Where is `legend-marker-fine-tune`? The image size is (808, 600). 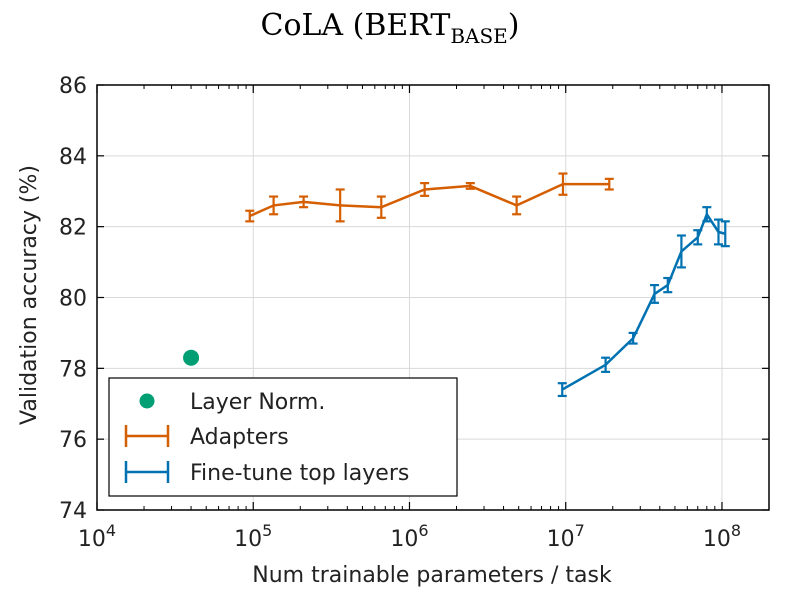 legend-marker-fine-tune is located at coordinates (147, 472).